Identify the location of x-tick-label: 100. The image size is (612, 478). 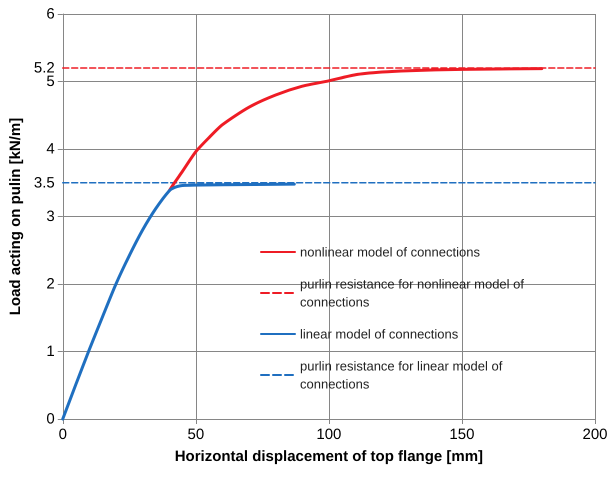
(329, 434).